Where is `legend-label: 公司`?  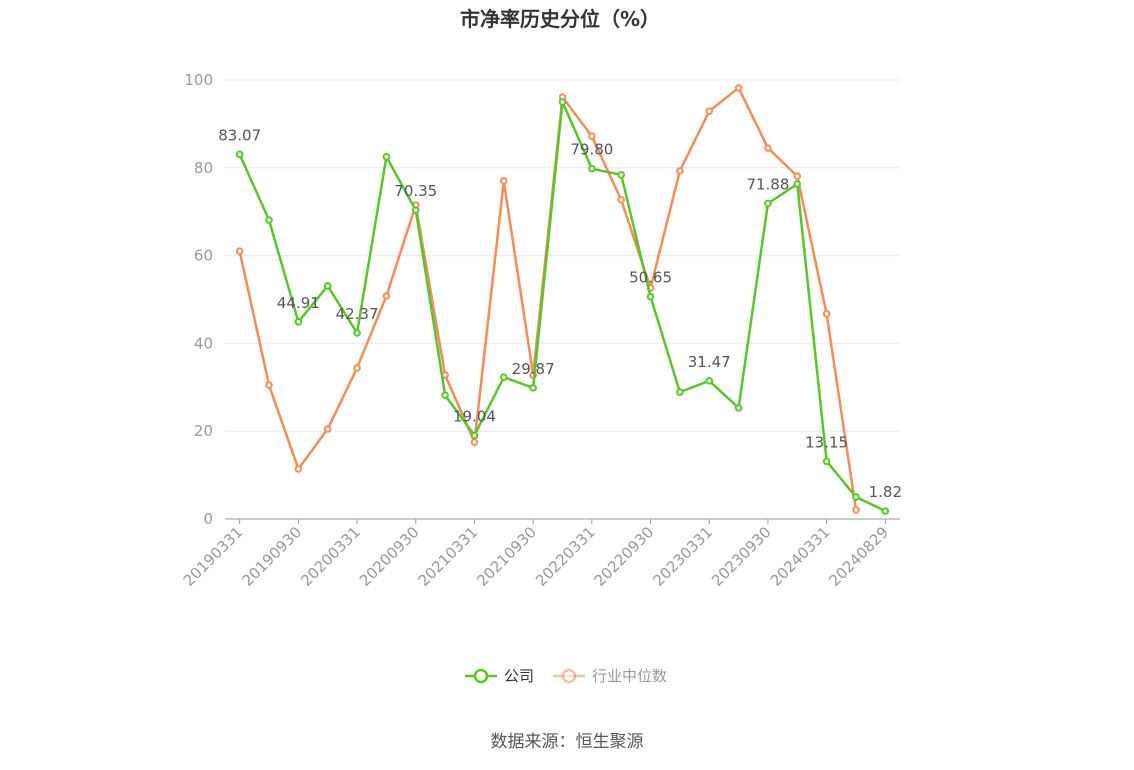 legend-label: 公司 is located at coordinates (519, 676).